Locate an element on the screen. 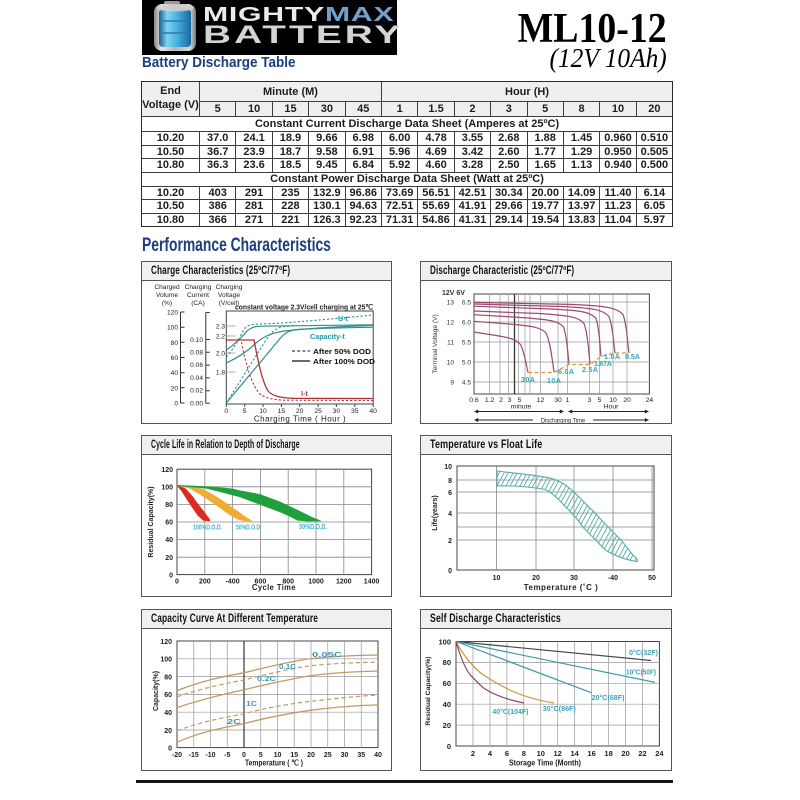 This screenshot has width=800, height=800. svg-text: 20°C(68F) is located at coordinates (609, 697).